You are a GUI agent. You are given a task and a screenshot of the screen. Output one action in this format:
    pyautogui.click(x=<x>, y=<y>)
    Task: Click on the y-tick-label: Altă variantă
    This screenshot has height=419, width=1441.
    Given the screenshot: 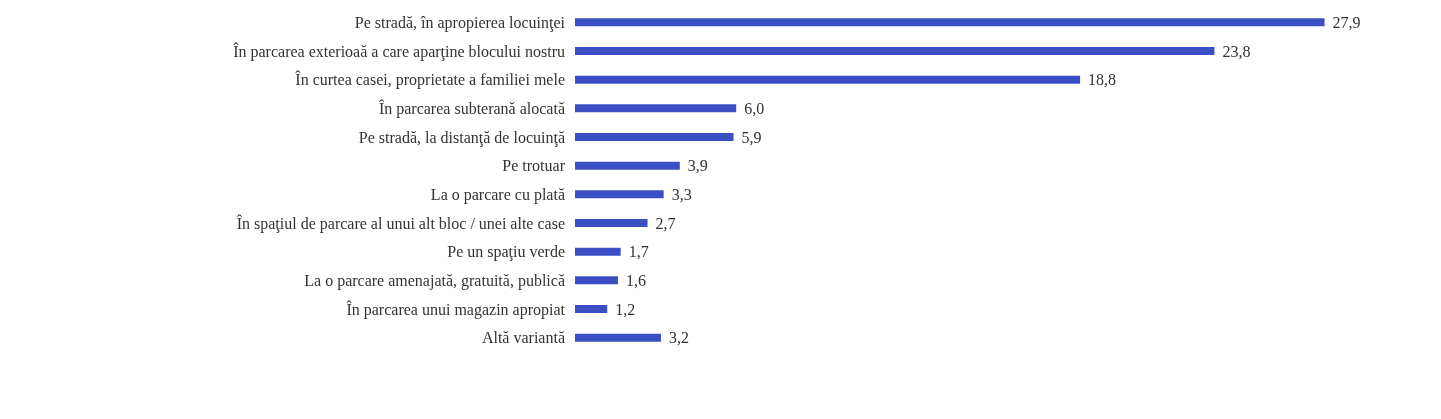 What is the action you would take?
    pyautogui.click(x=523, y=338)
    